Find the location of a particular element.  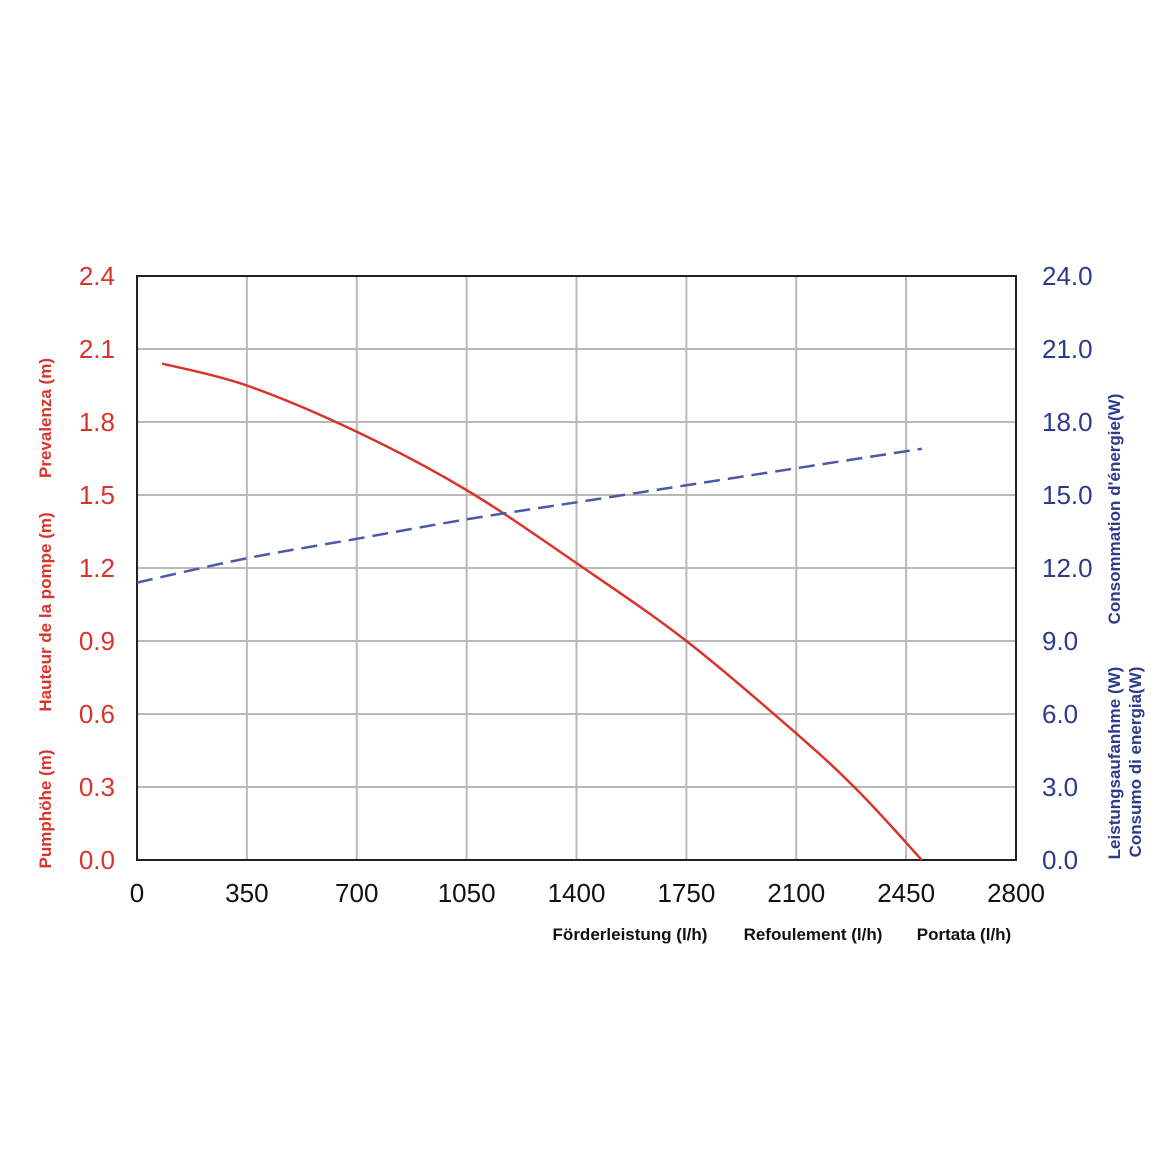

right-tick-label: 21.0 is located at coordinates (1067, 349).